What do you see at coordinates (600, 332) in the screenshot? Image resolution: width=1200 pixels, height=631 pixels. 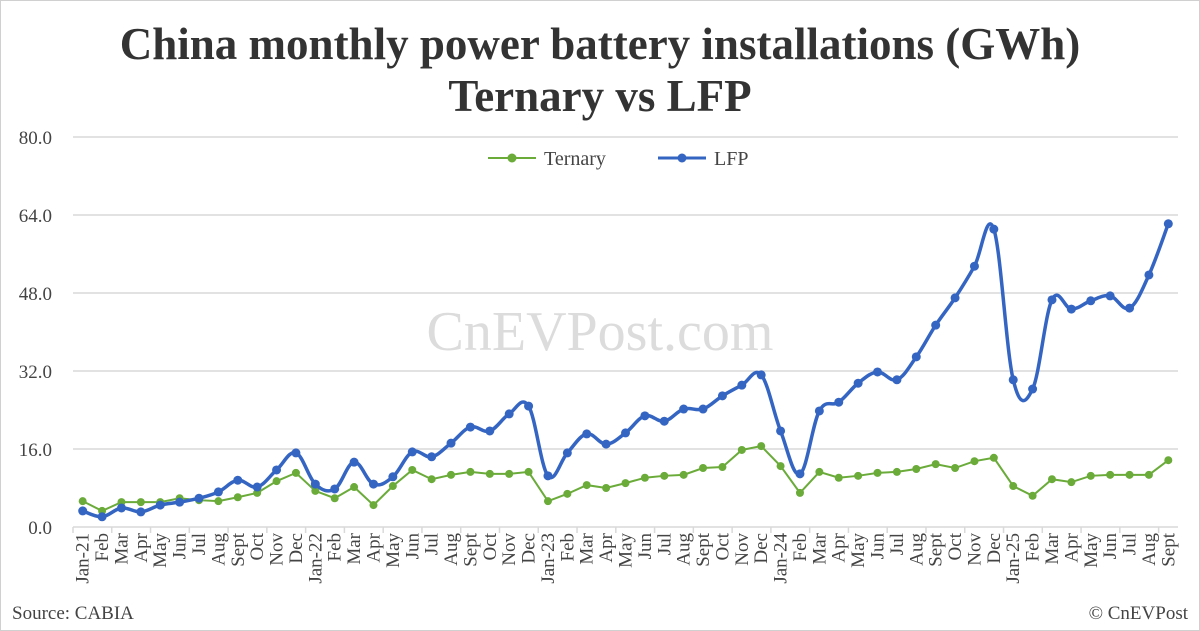 I see `watermark: CnEVPost.com` at bounding box center [600, 332].